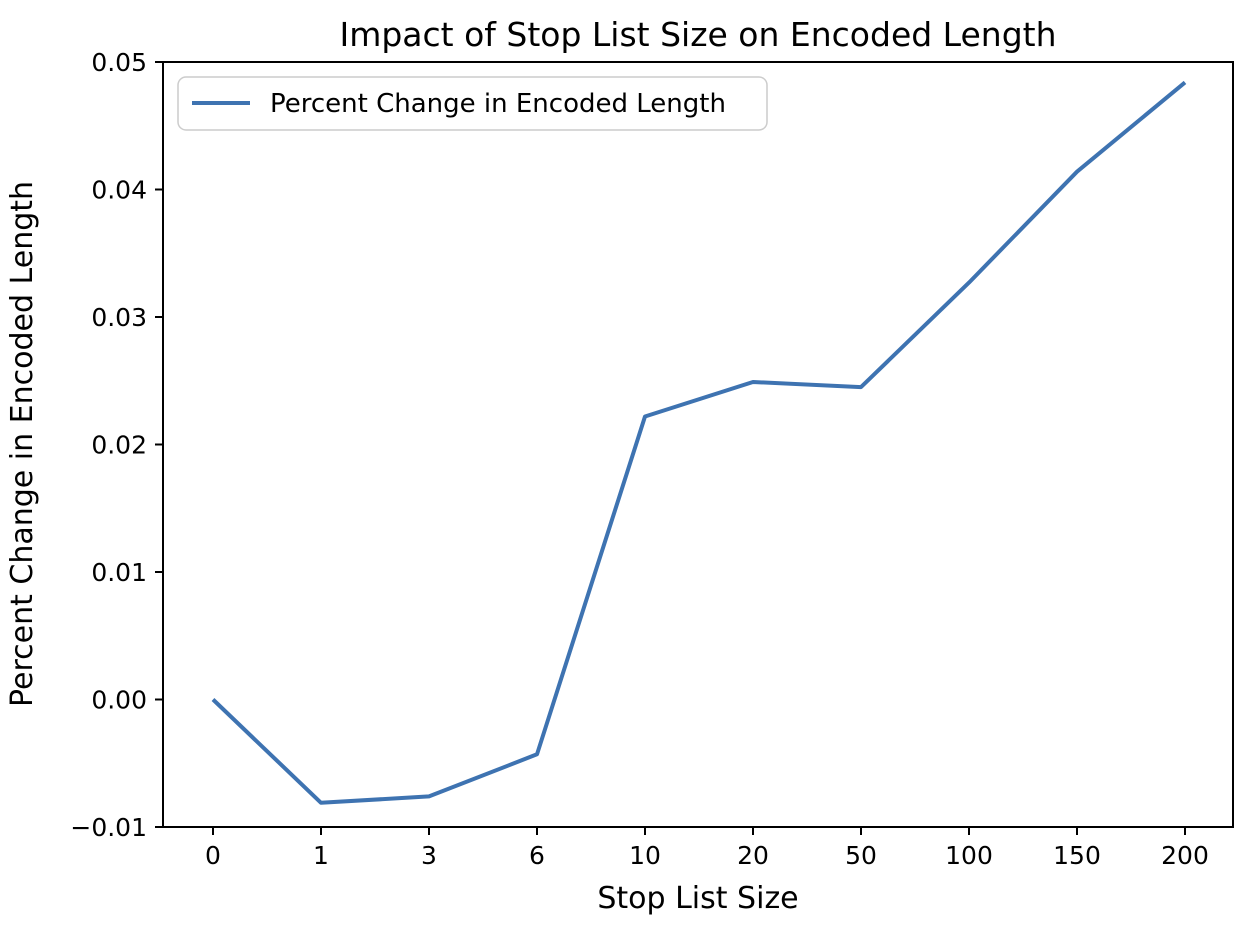 The image size is (1254, 930). I want to click on x-tick-label: 150, so click(1077, 855).